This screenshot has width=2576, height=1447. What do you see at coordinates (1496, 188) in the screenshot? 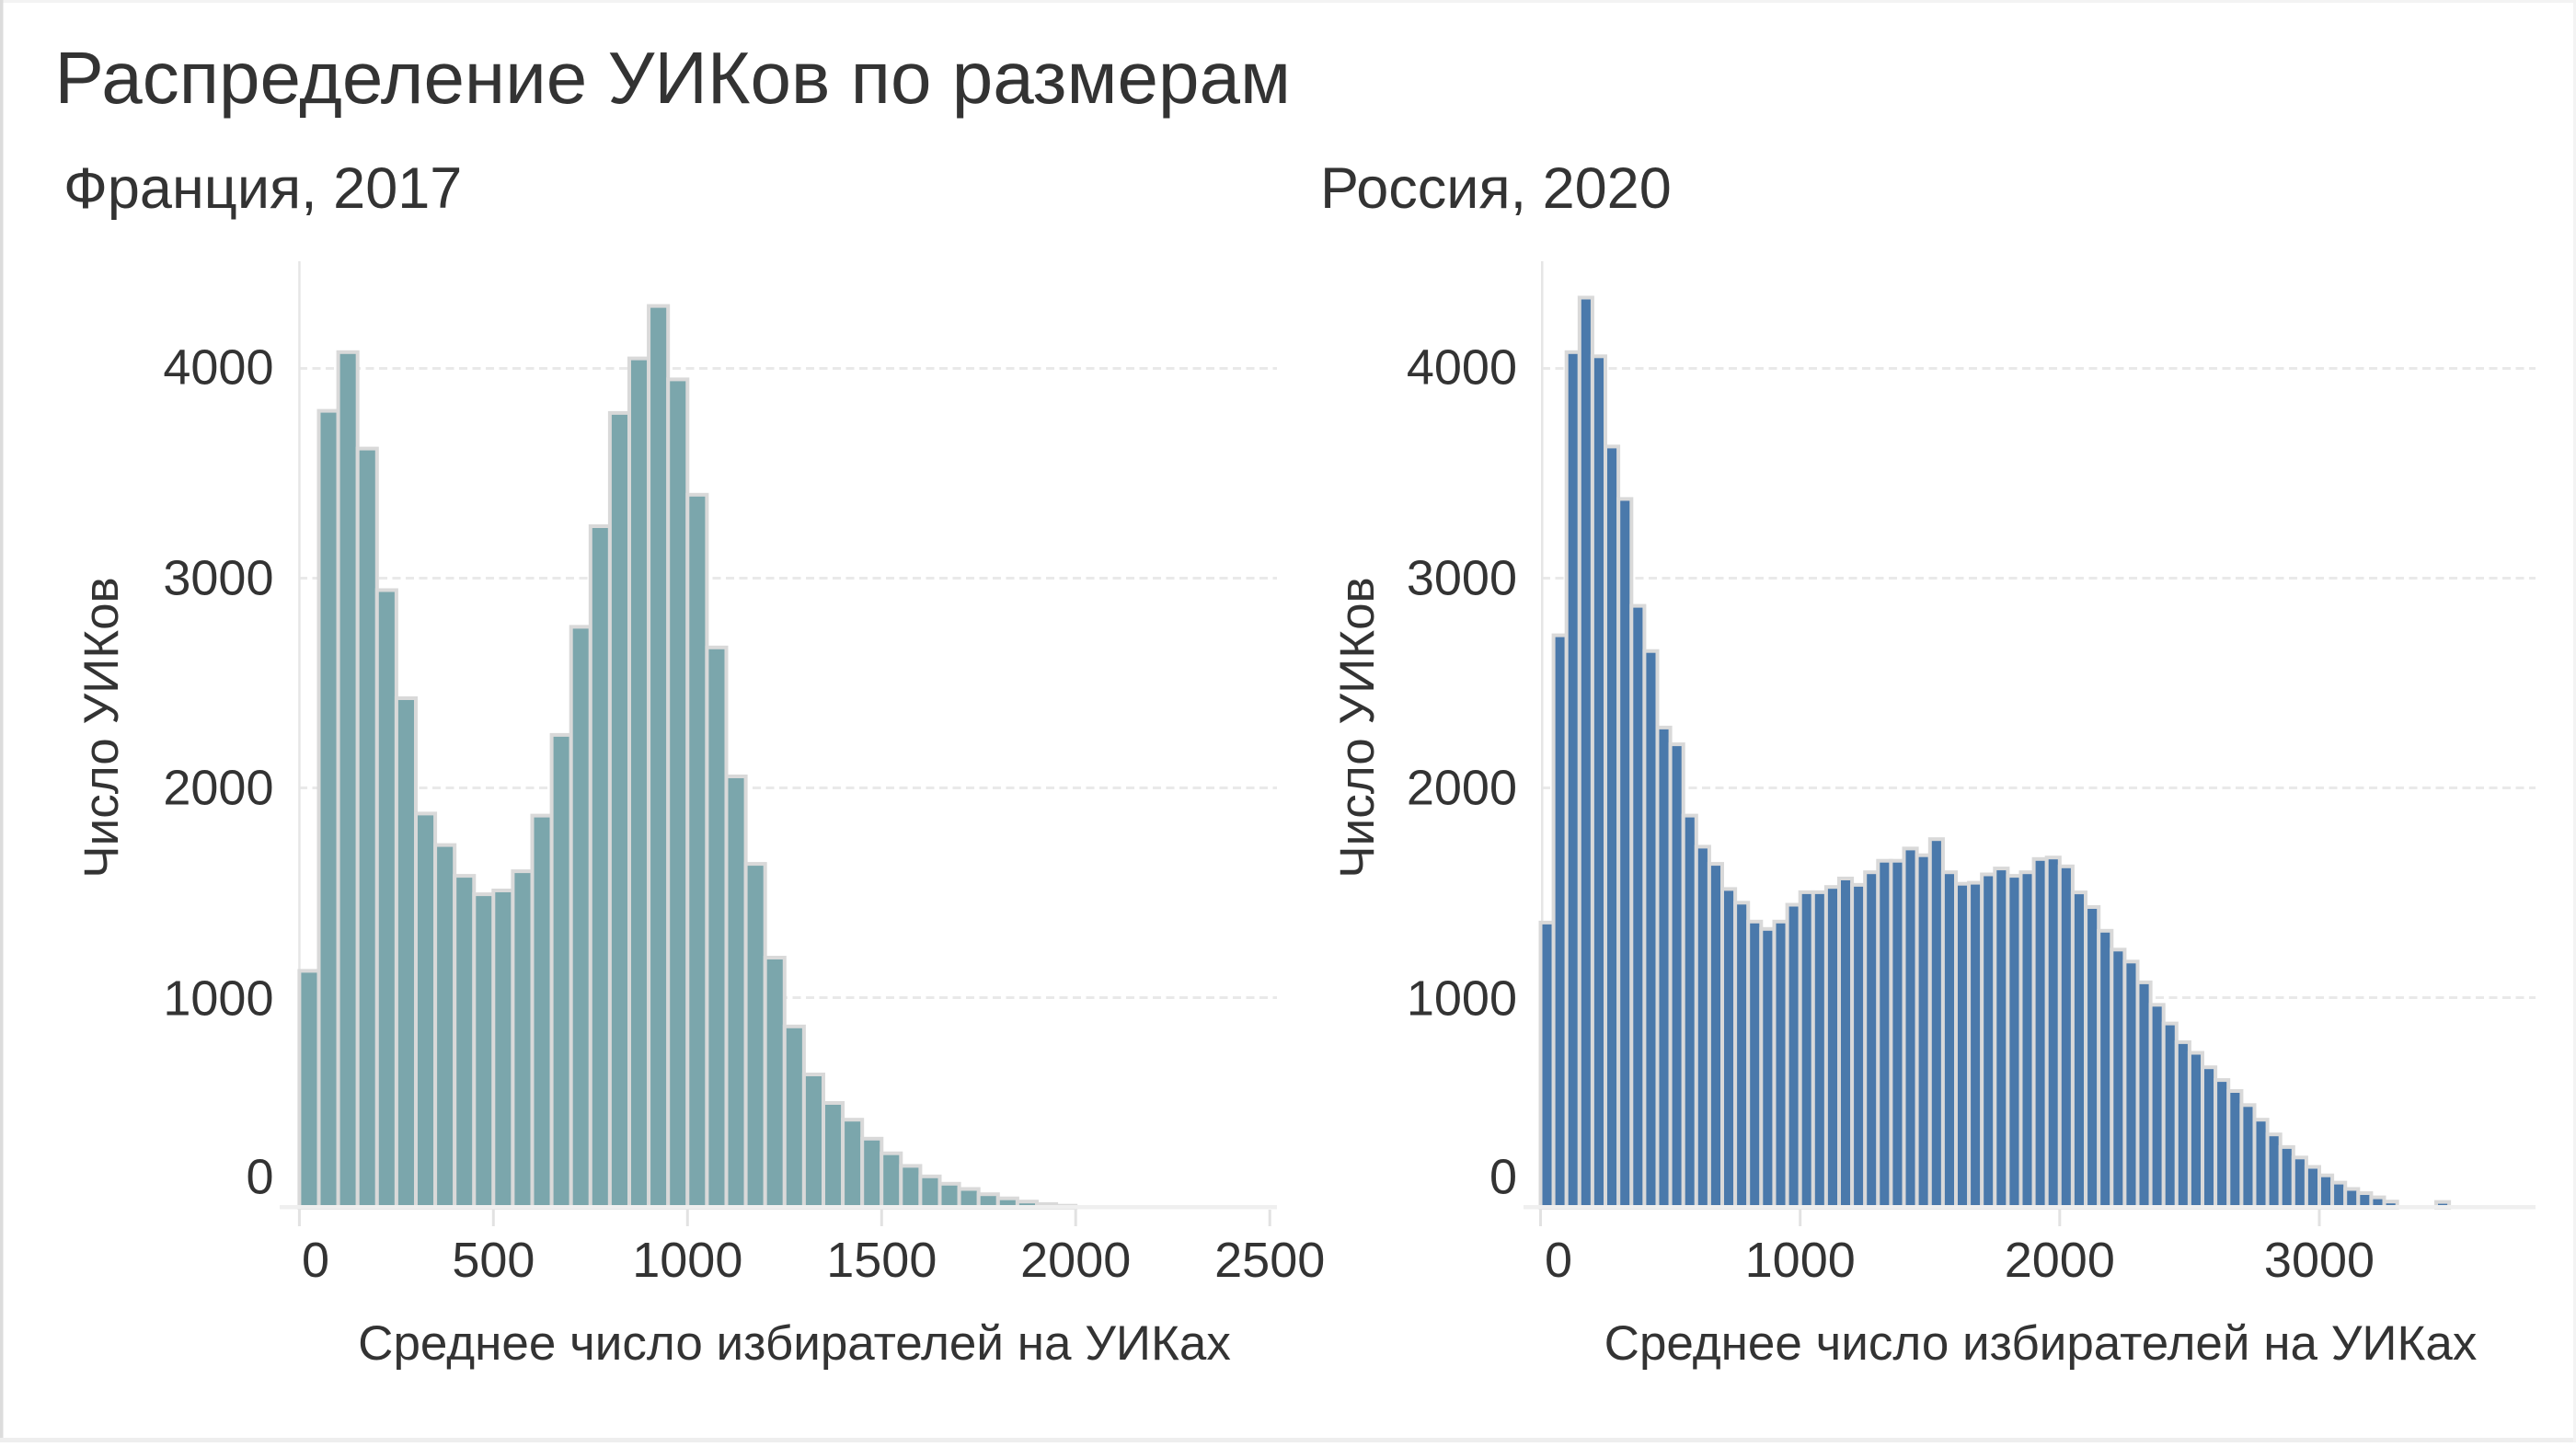
I see `svg-text: Россия, 2020` at bounding box center [1496, 188].